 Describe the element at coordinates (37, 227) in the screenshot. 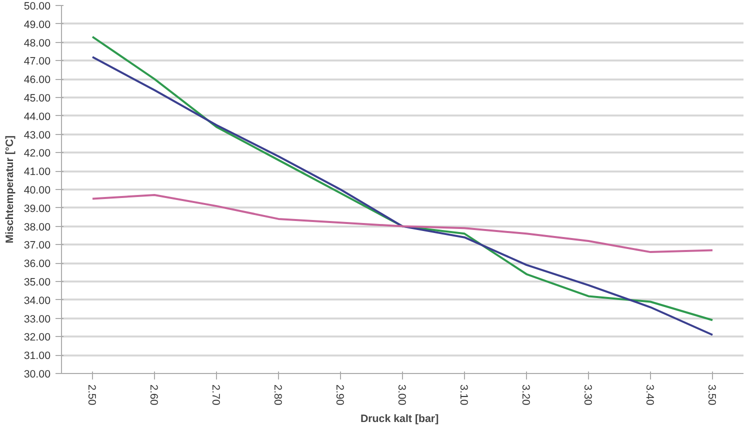

I see `y-tick-label: 38.00` at that location.